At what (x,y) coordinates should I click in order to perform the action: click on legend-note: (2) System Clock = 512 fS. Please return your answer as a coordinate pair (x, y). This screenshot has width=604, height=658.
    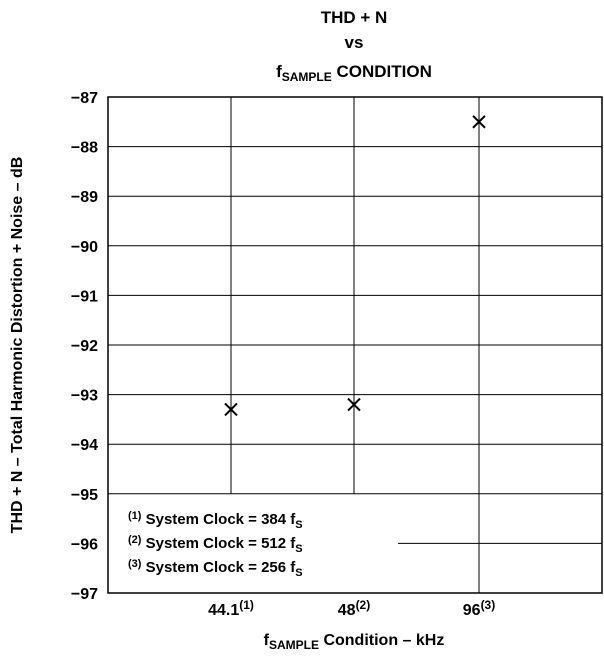
    Looking at the image, I should click on (215, 544).